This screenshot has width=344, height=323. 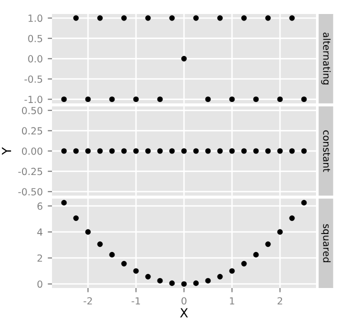 What do you see at coordinates (136, 300) in the screenshot?
I see `x-tick-label: -1` at bounding box center [136, 300].